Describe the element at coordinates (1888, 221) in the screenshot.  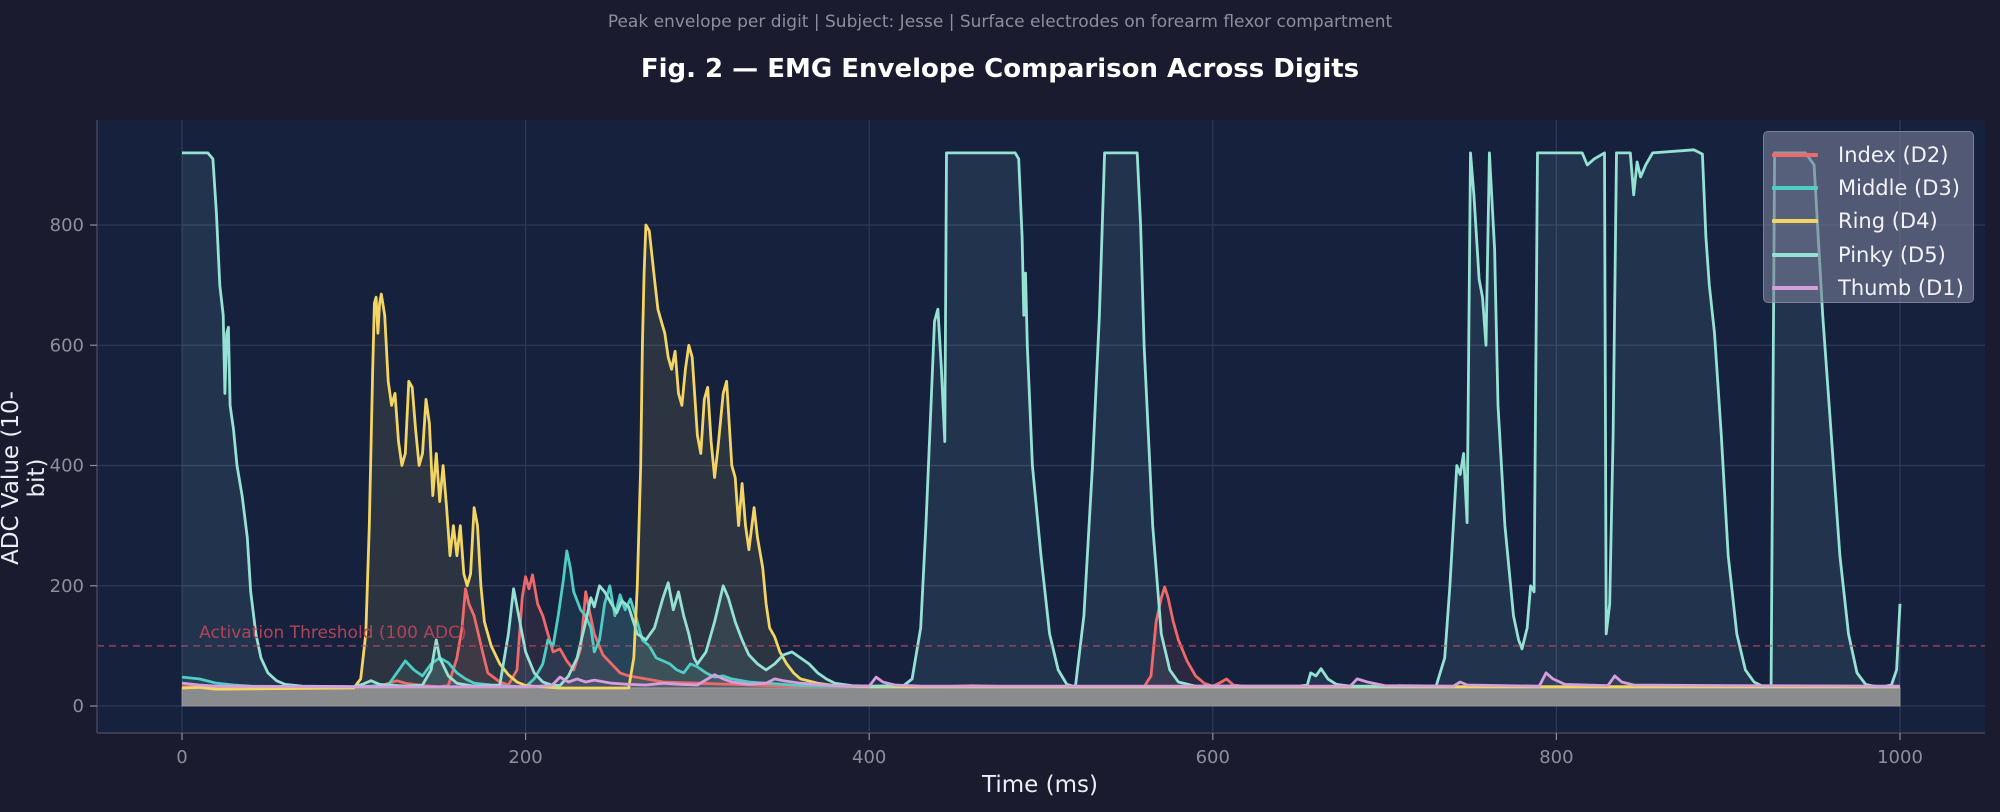
I see `legend-label-ring: Ring (D4)` at that location.